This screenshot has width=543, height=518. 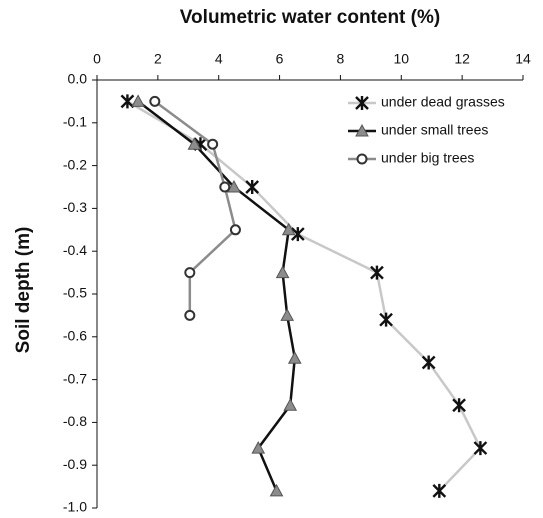 I want to click on x-tick-label: 12, so click(x=462, y=59).